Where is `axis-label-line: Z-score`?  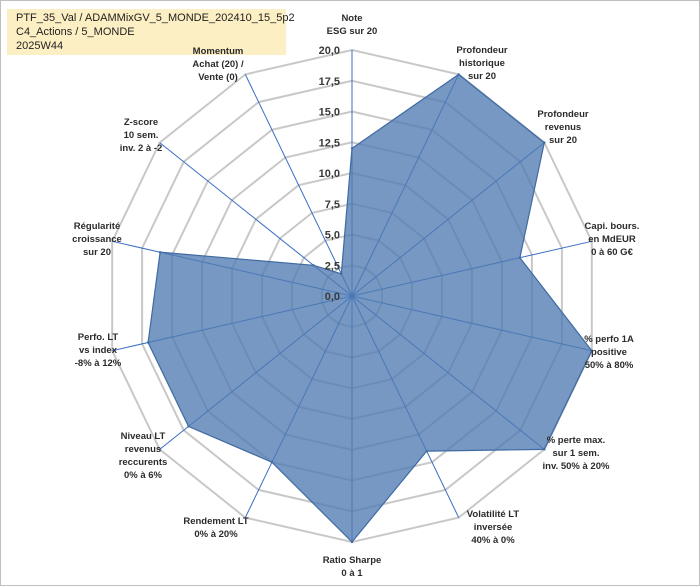 axis-label-line: Z-score is located at coordinates (141, 122).